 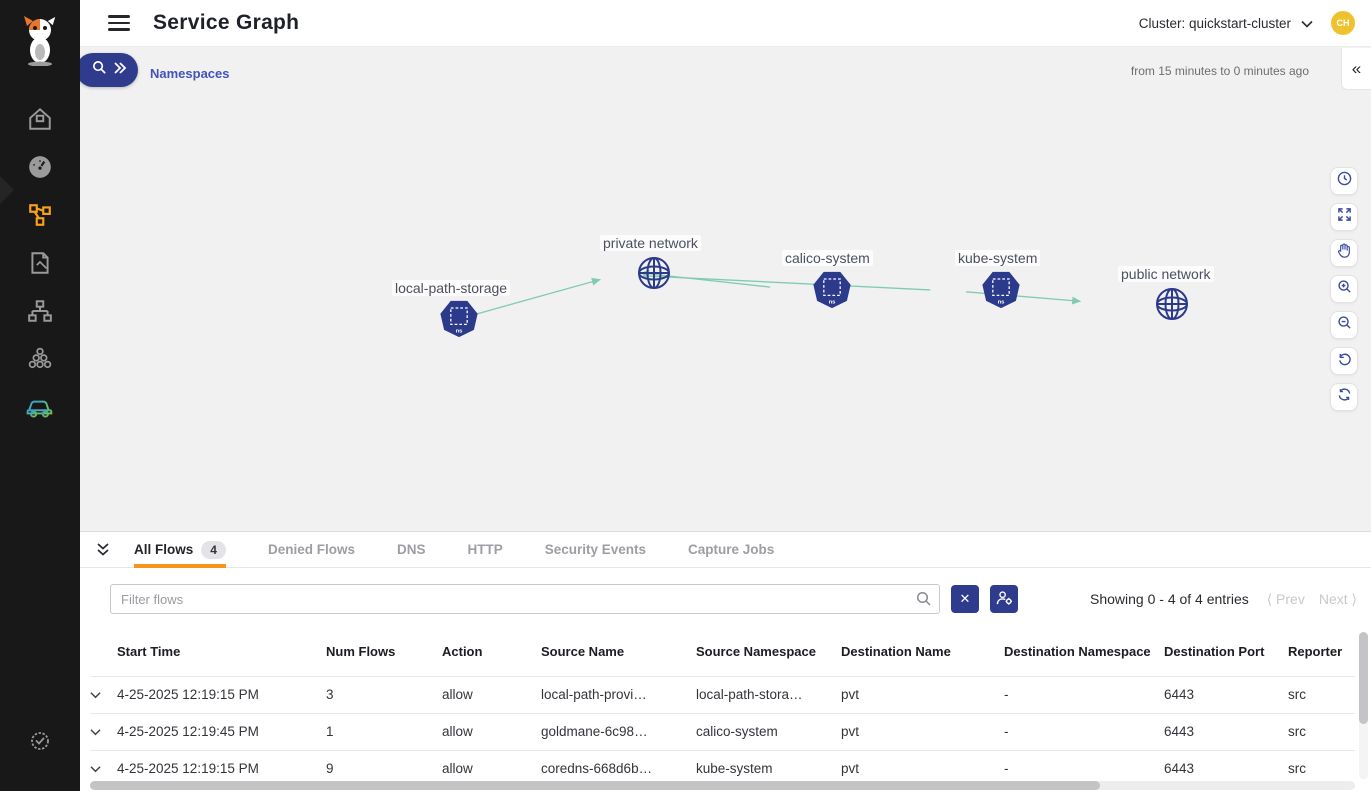 I want to click on clear-filter-button: ✕, so click(x=965, y=599).